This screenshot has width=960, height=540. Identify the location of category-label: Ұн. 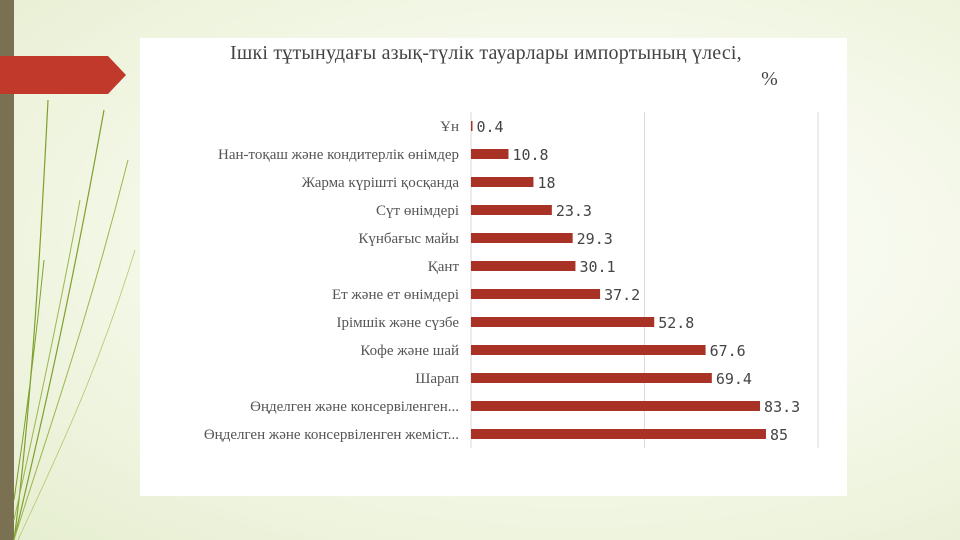
(449, 127).